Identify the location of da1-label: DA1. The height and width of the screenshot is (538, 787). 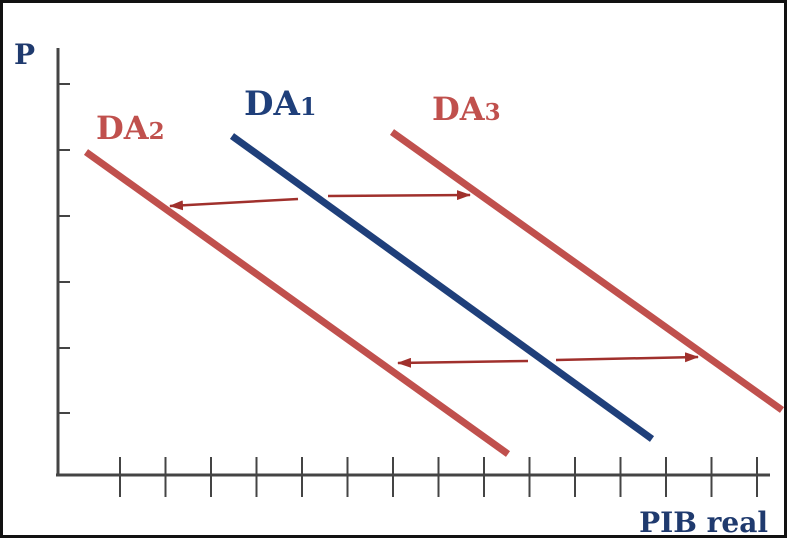
(280, 104).